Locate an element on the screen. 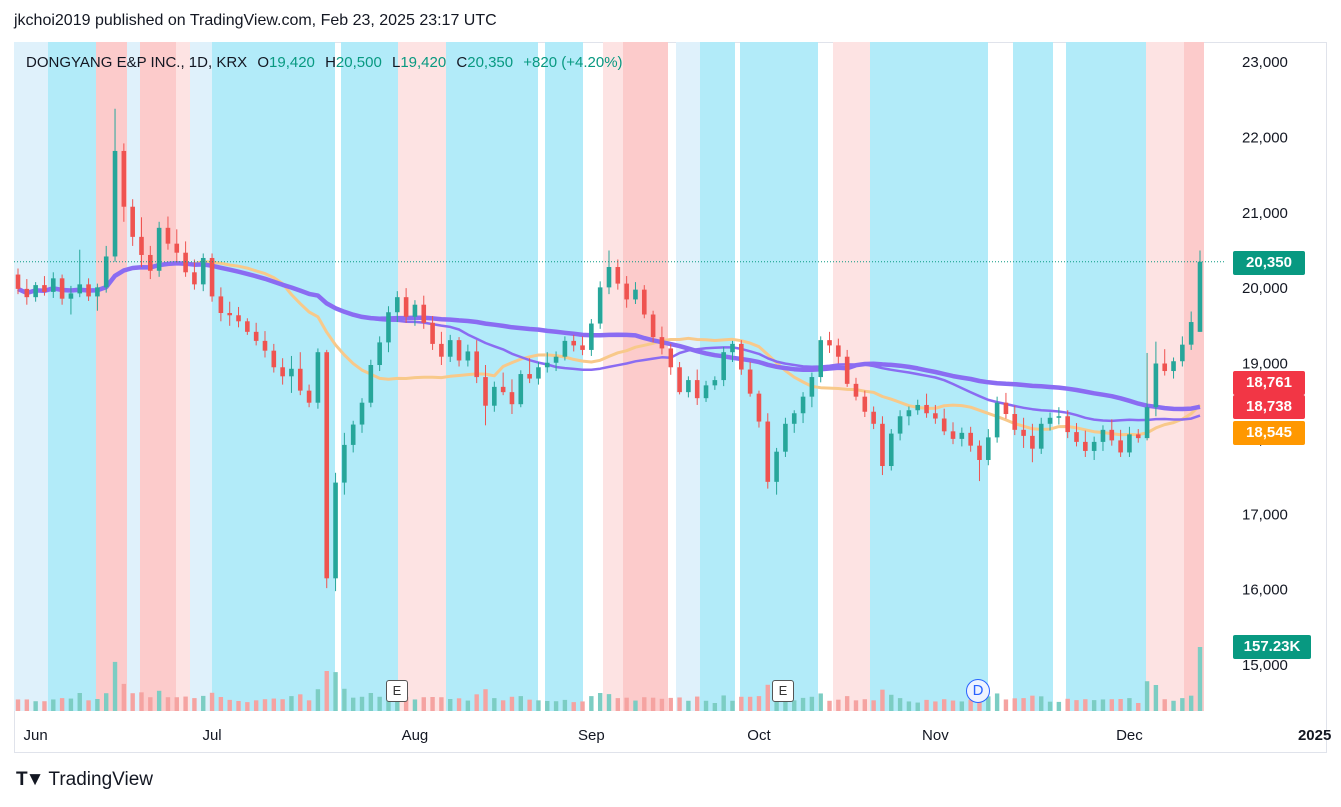 The height and width of the screenshot is (807, 1341). dividend-marker-icon: D is located at coordinates (978, 691).